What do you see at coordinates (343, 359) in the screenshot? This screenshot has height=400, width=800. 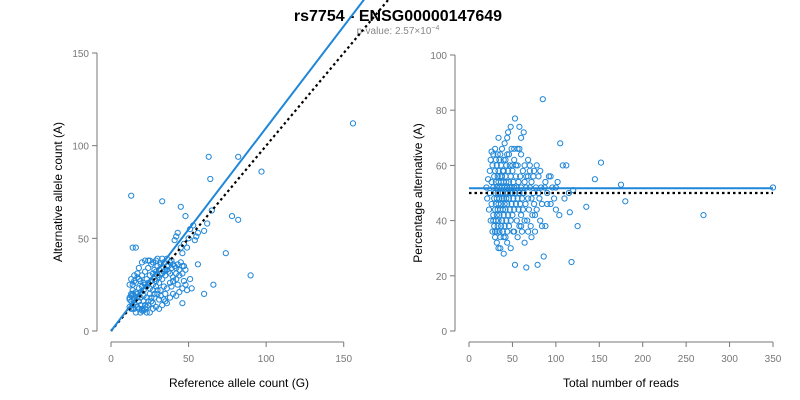 I see `x-tick-label: 150` at bounding box center [343, 359].